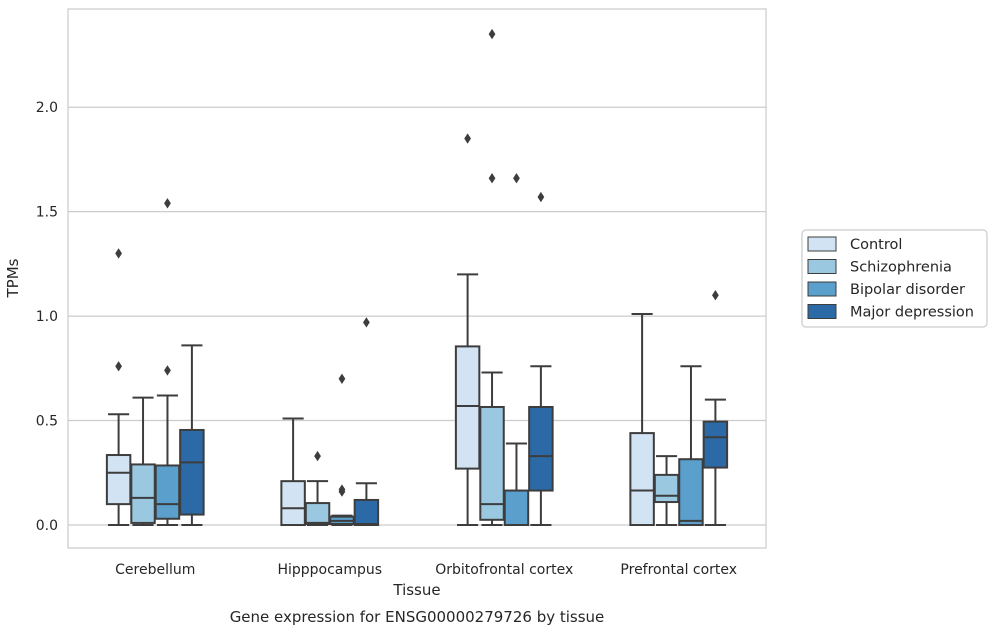 The image size is (997, 634). What do you see at coordinates (47, 213) in the screenshot?
I see `y-tick-label: 1.5` at bounding box center [47, 213].